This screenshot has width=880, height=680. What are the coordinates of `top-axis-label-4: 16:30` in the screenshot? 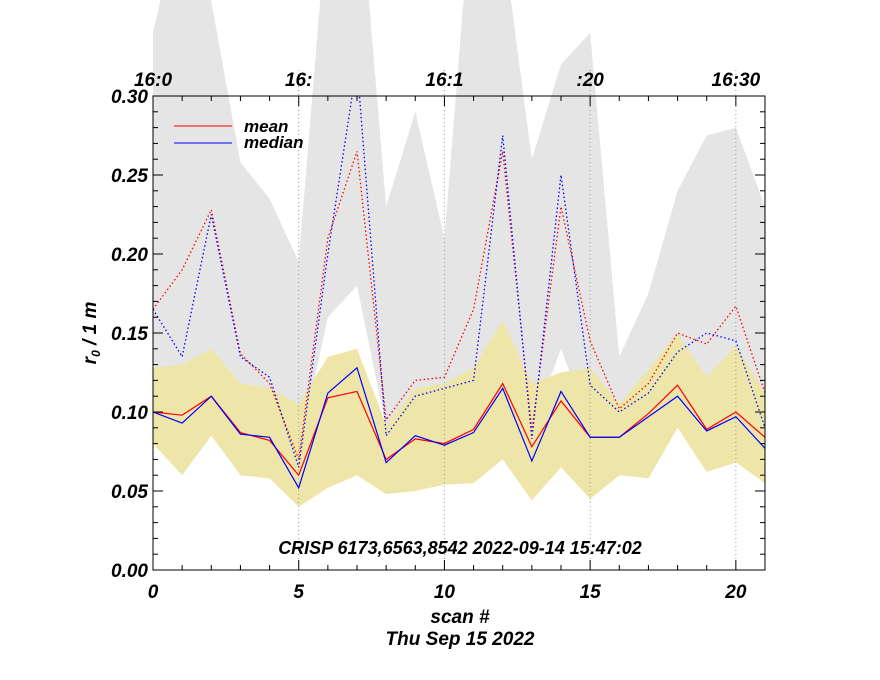 It's located at (736, 80).